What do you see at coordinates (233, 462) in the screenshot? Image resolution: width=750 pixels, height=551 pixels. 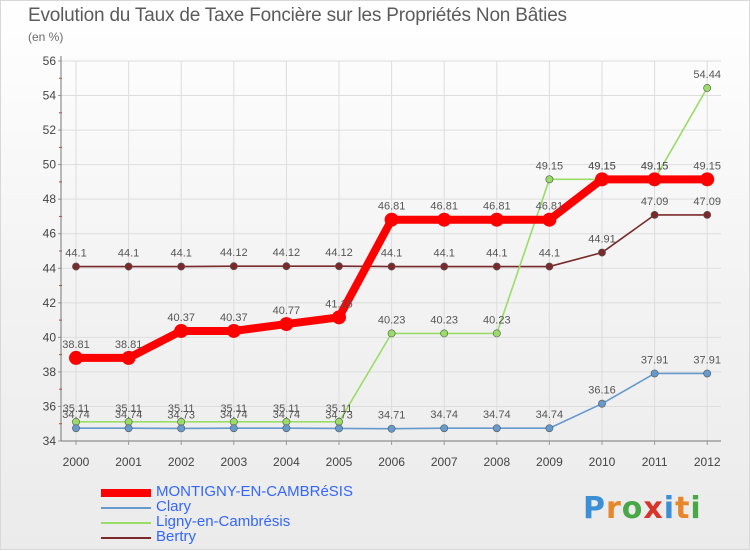 I see `x-tick-label: 2003` at bounding box center [233, 462].